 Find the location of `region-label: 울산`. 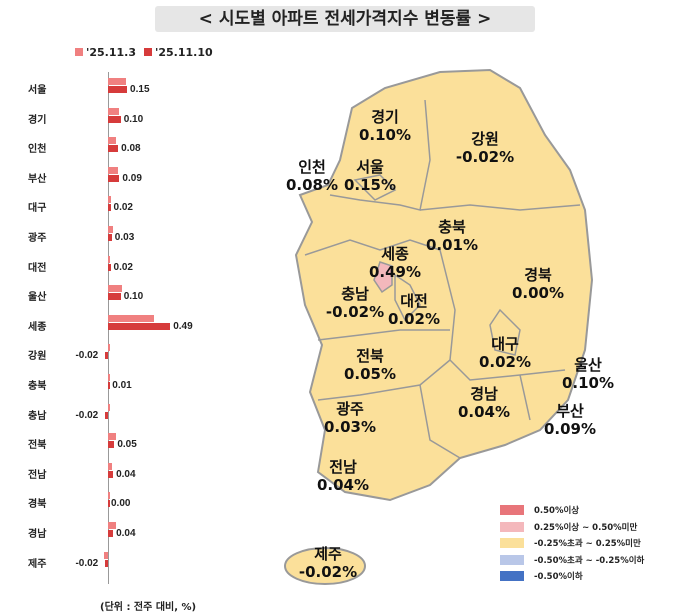

region-label: 울산 is located at coordinates (37, 298).